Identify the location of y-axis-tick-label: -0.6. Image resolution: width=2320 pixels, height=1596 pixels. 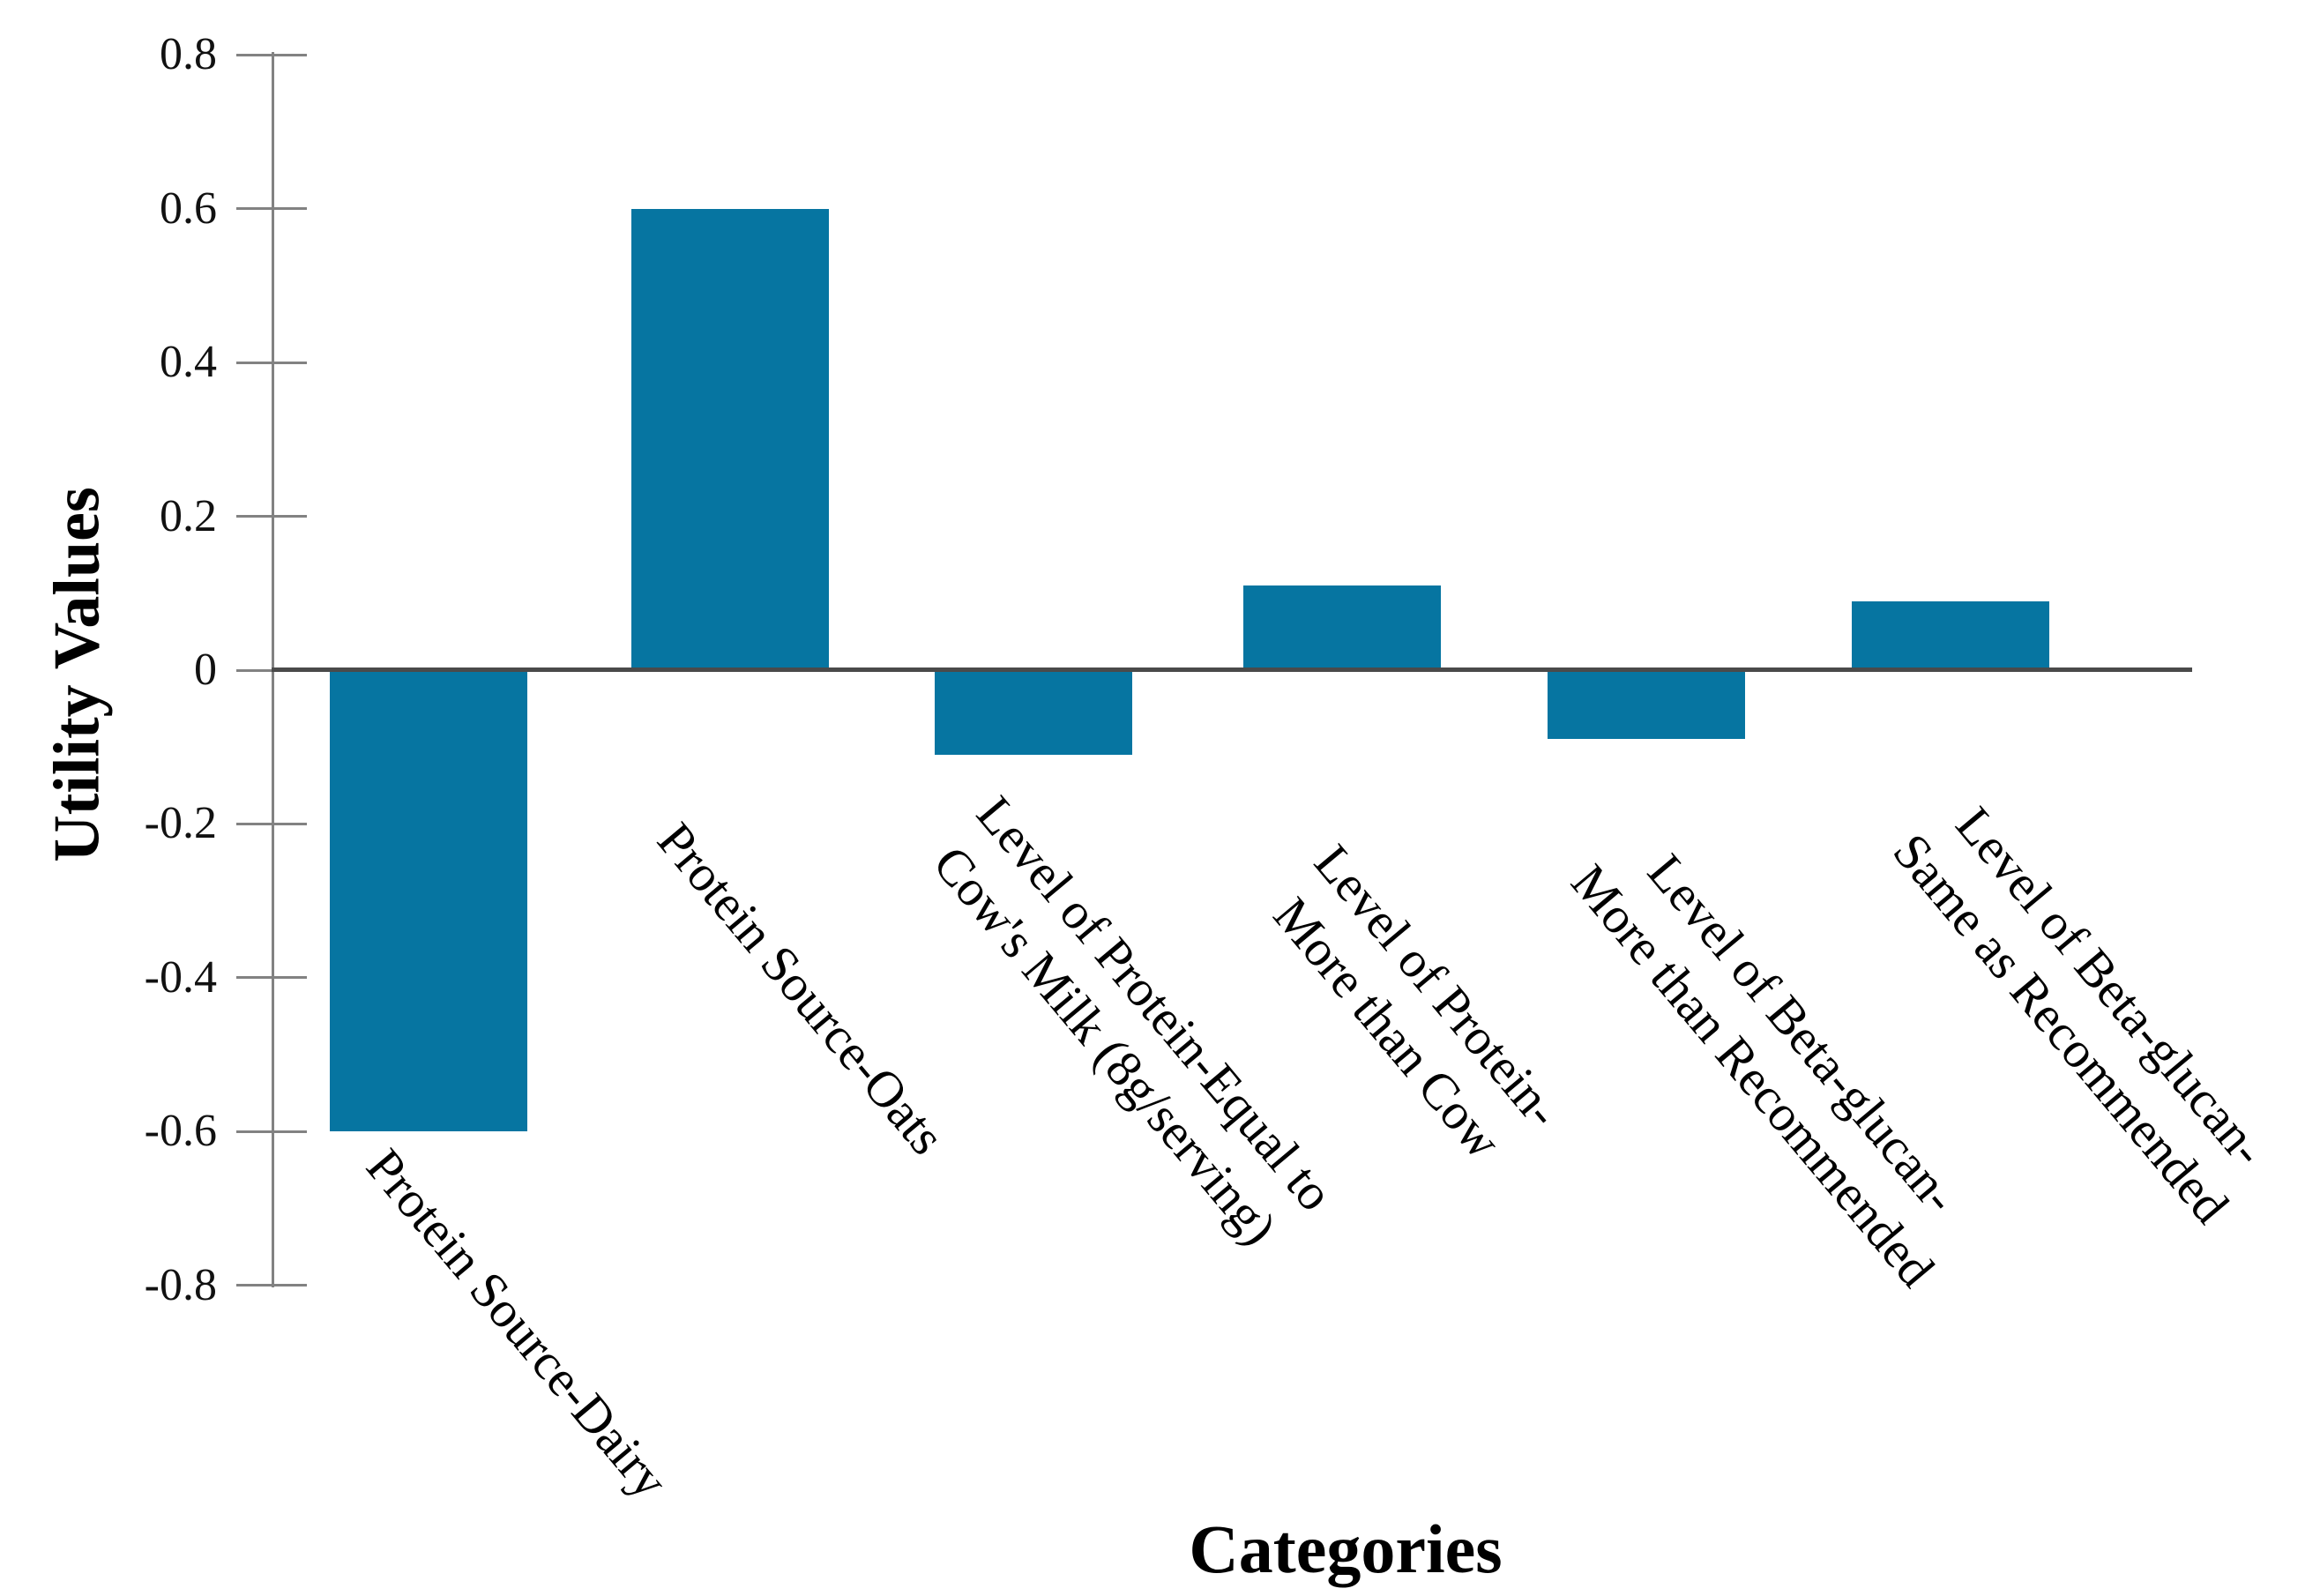
(181, 1131).